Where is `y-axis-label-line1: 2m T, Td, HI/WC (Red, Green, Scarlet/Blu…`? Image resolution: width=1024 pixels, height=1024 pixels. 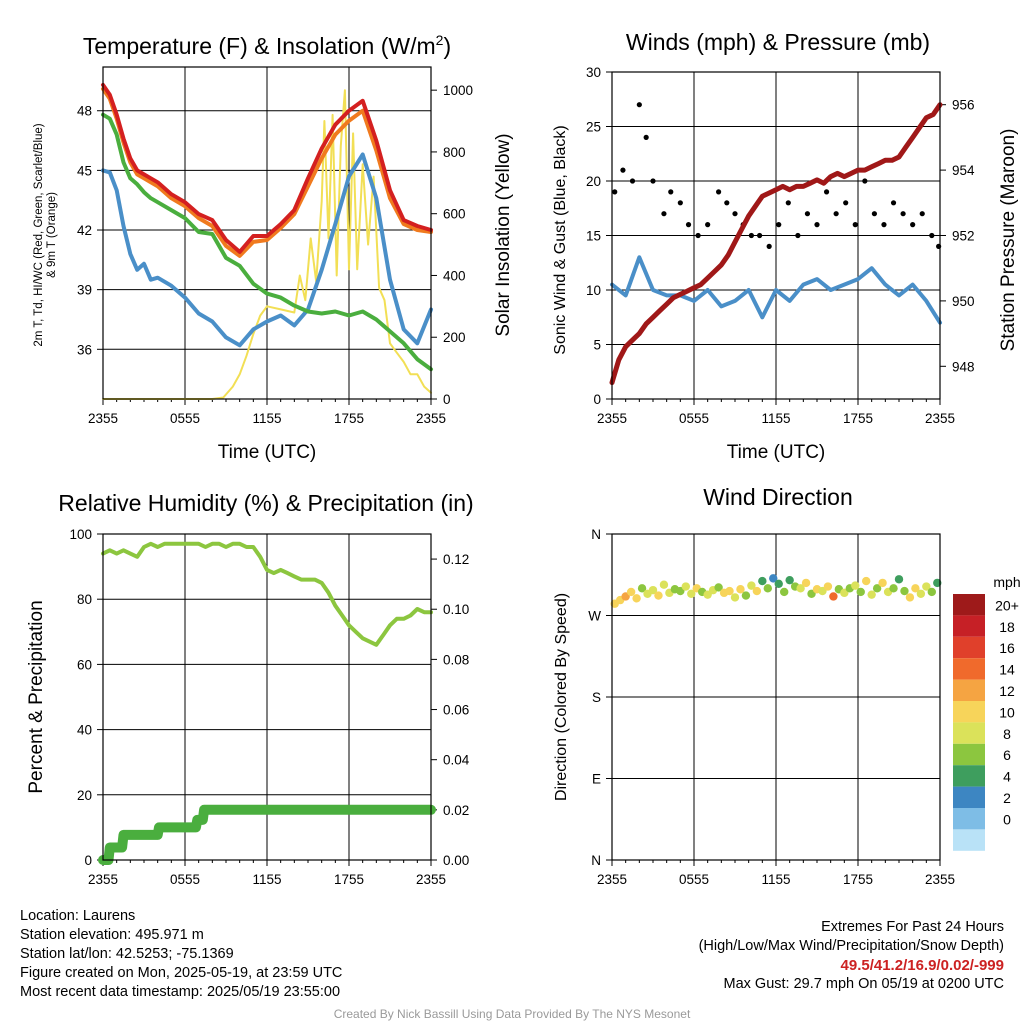 y-axis-label-line1: 2m T, Td, HI/WC (Red, Green, Scarlet/Blu… is located at coordinates (39, 234).